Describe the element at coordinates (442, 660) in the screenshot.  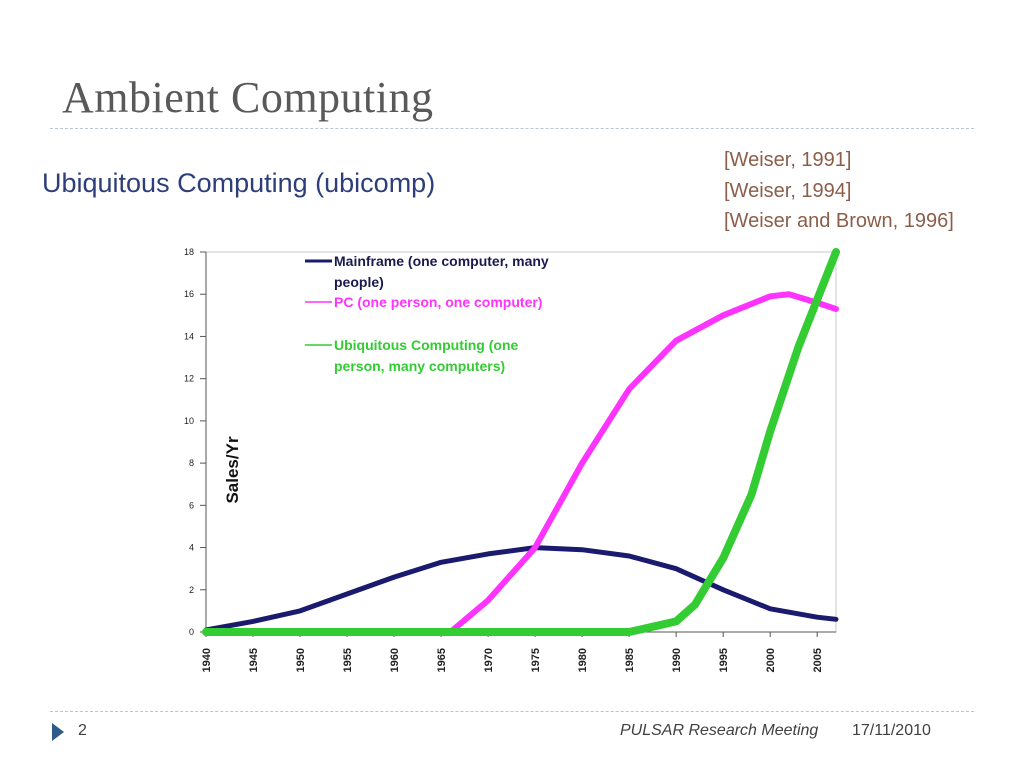
I see `x-tick-label: 1965` at that location.